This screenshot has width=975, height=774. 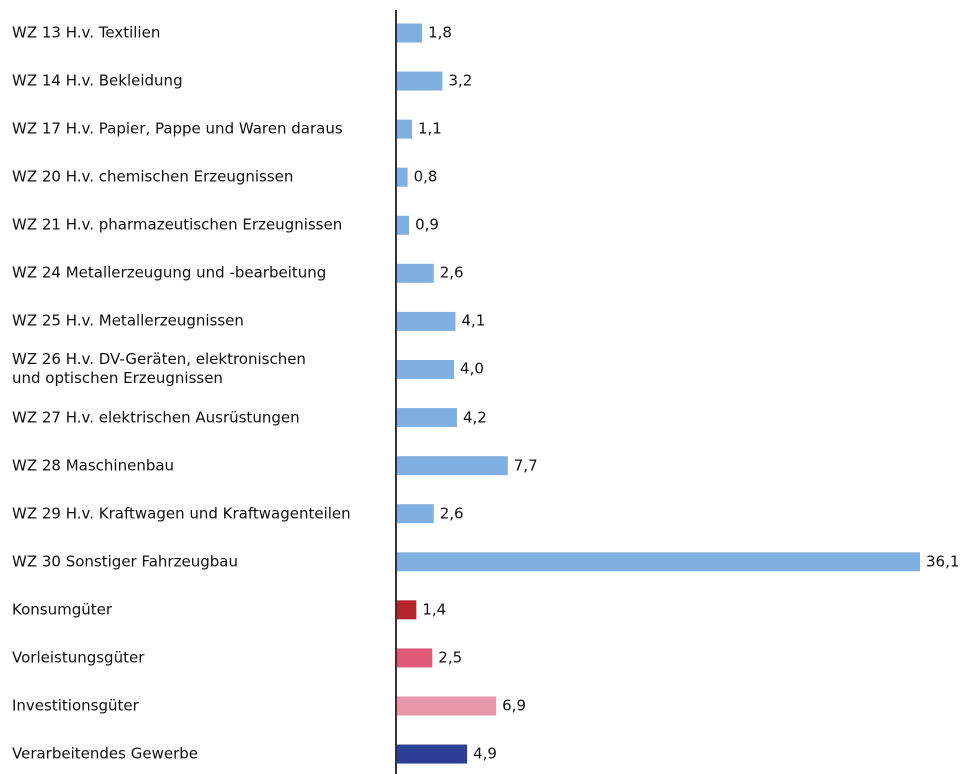 I want to click on category-label: Konsumgüter, so click(x=62, y=609).